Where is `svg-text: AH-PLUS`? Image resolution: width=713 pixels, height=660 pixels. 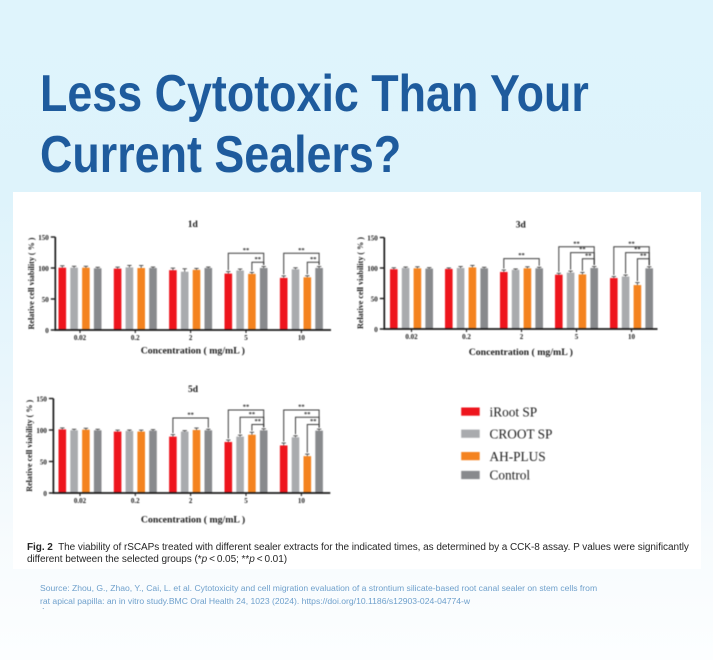 svg-text: AH-PLUS is located at coordinates (518, 456).